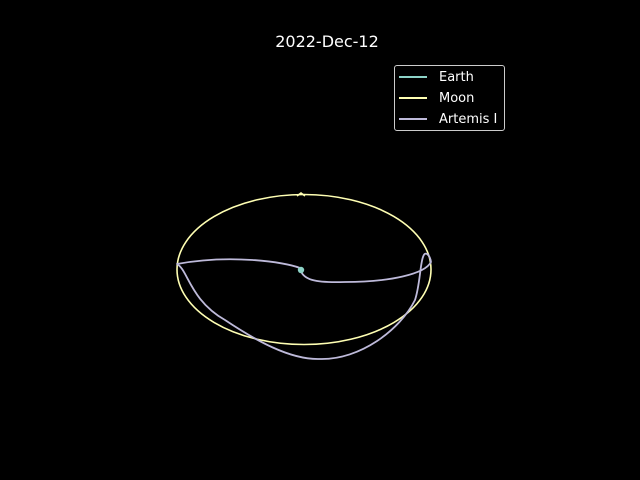 Image resolution: width=640 pixels, height=480 pixels. Describe the element at coordinates (457, 98) in the screenshot. I see `legend-label-moon: Moon` at that location.